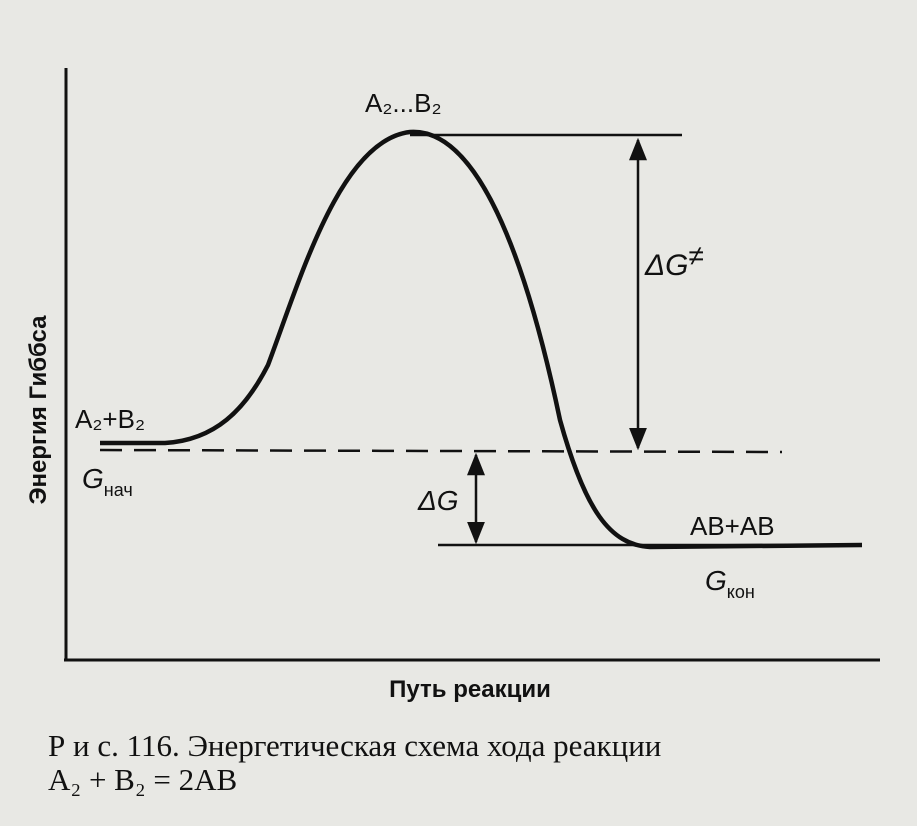  I want to click on initial-energy-symbol: G, so click(93, 478).